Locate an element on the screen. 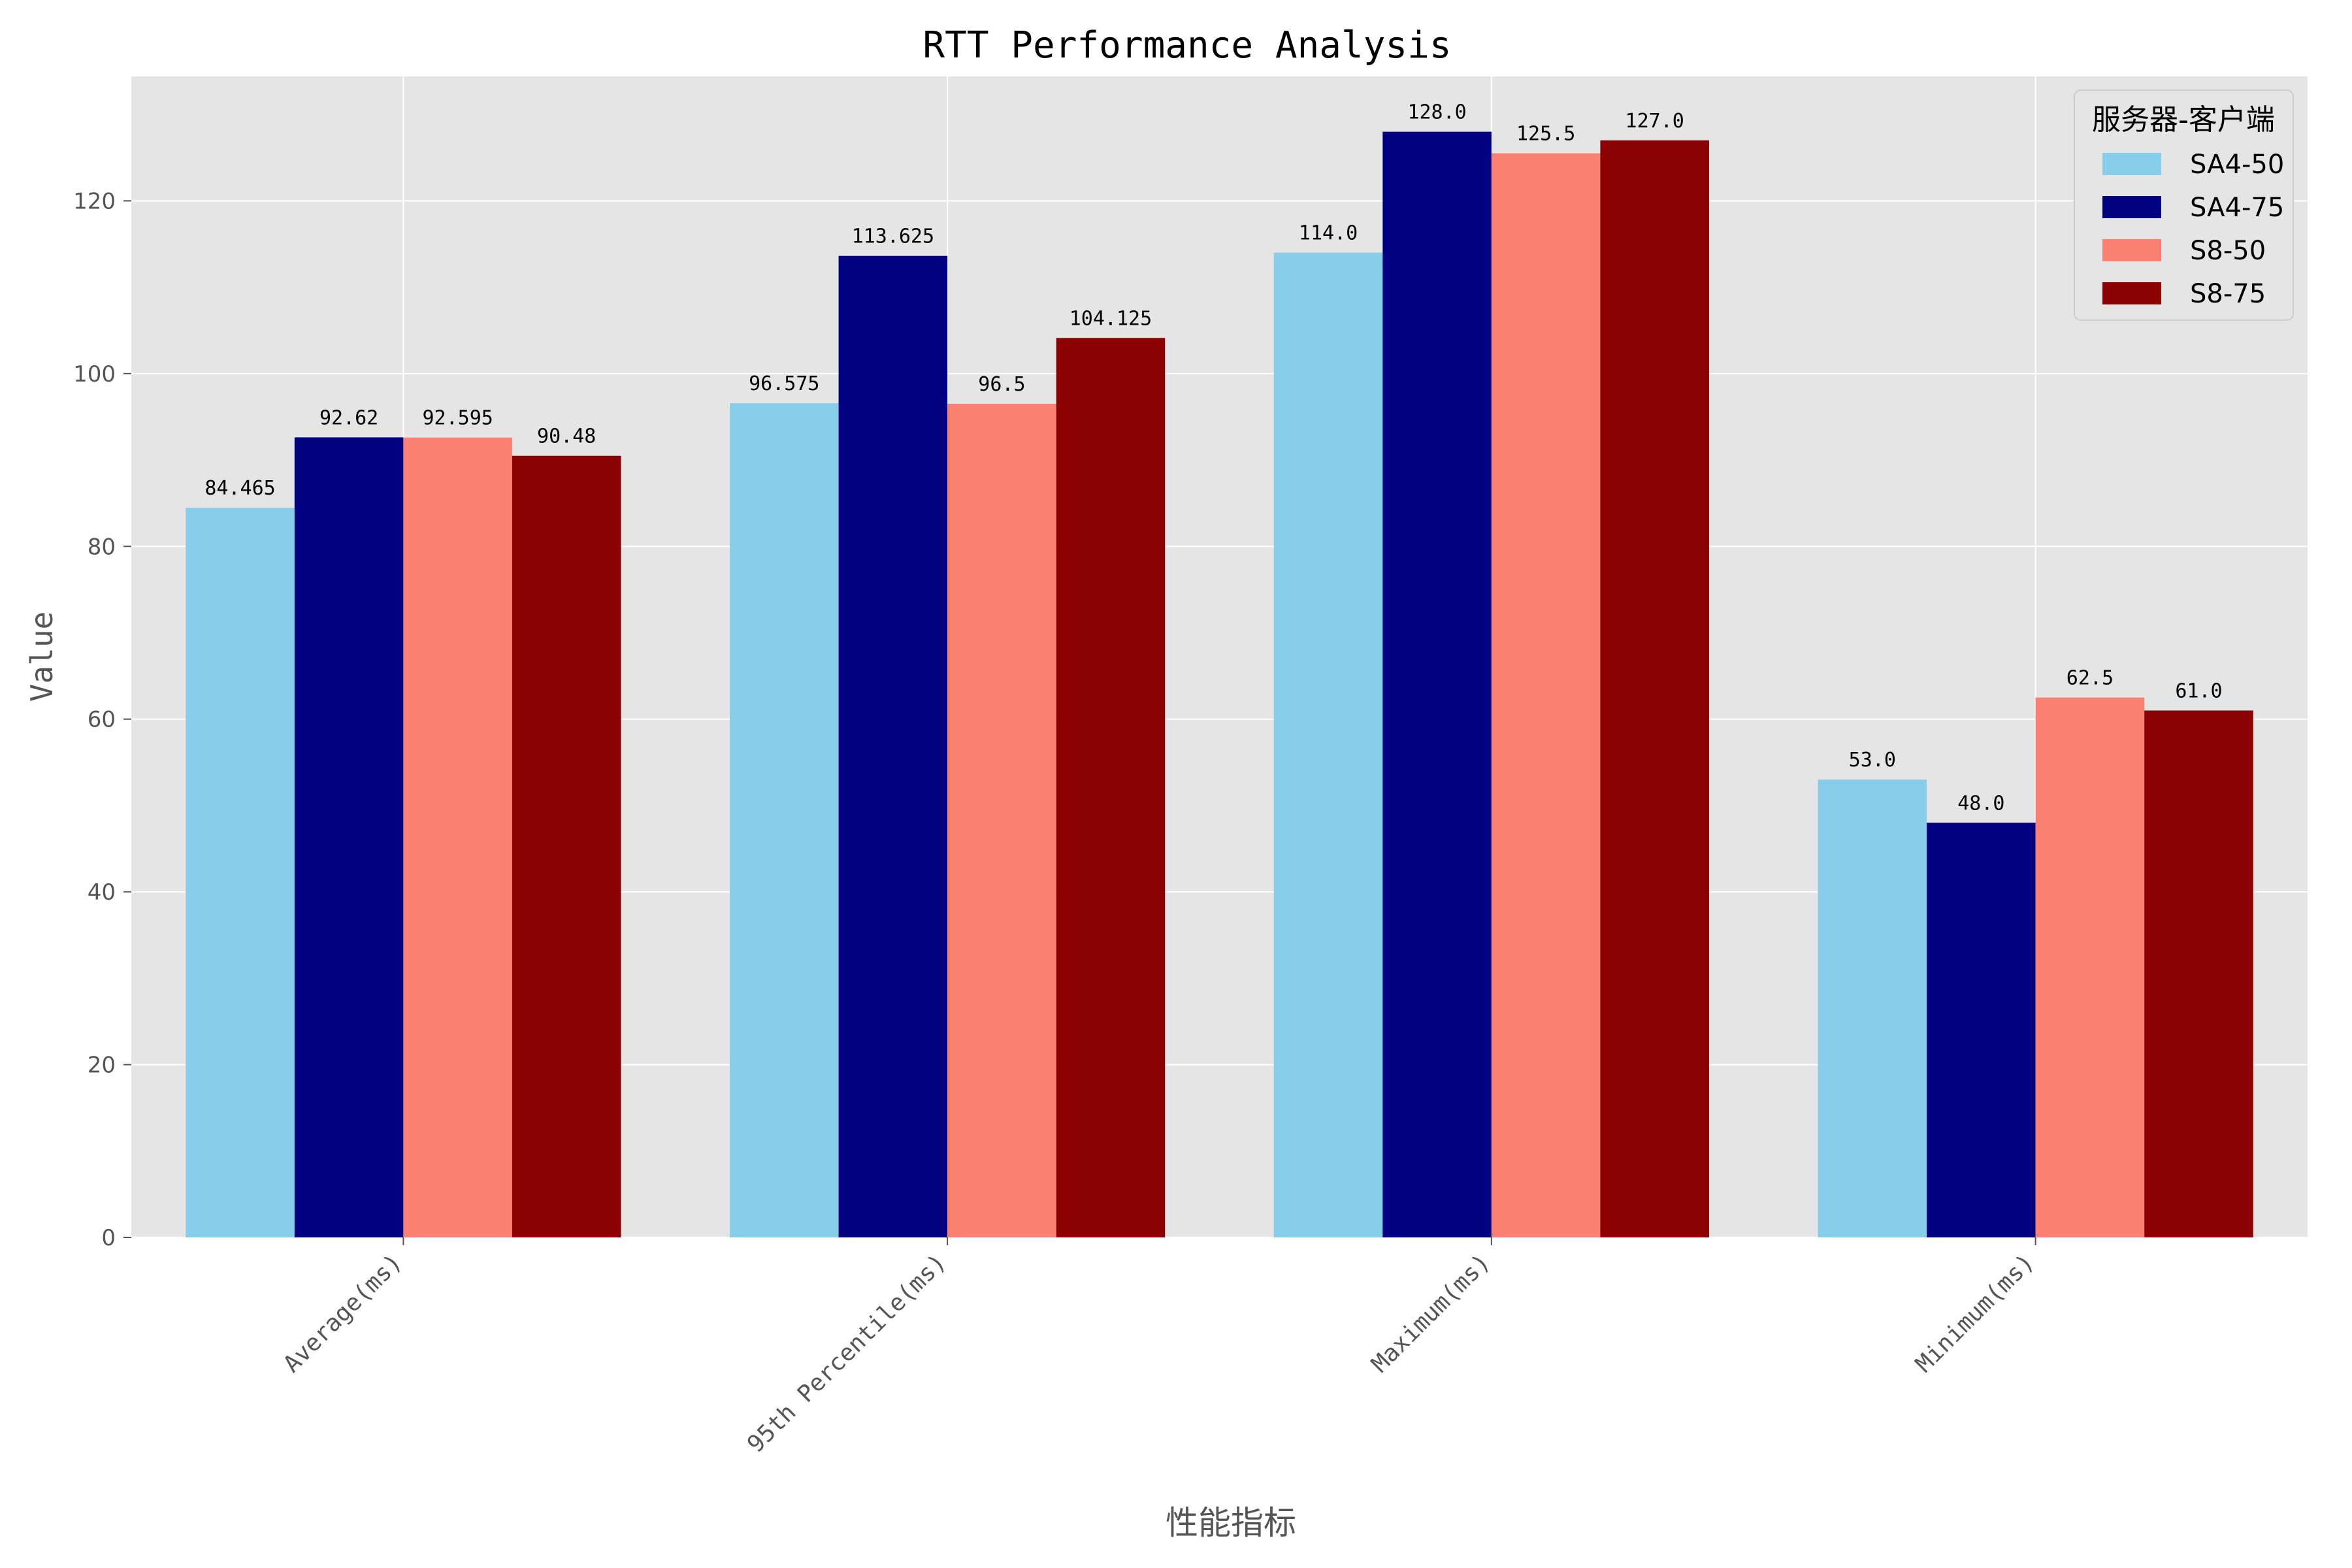 This screenshot has width=2352, height=1568. legend-items: SA4-50 SA4-75 S8-50 S8-75 is located at coordinates (2193, 229).